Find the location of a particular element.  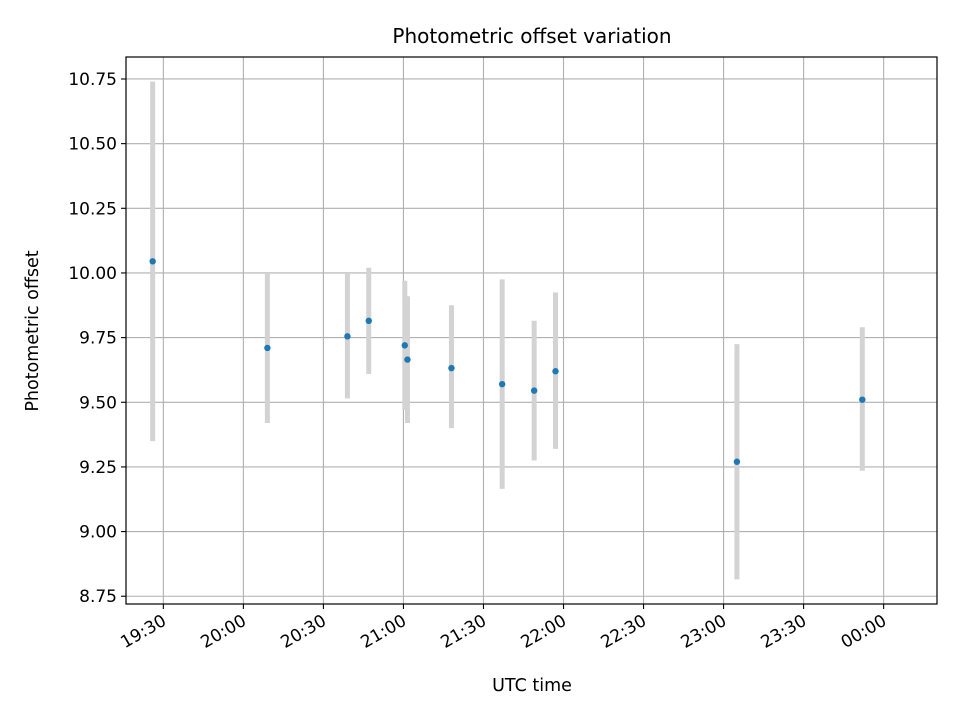

y-tick-label: 9.50 is located at coordinates (98, 403).